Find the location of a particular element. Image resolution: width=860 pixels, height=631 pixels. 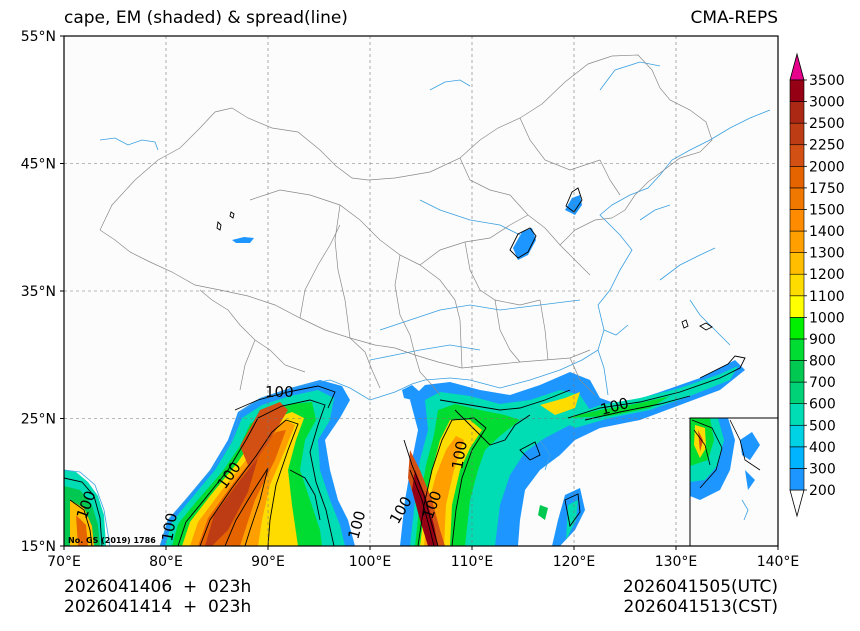

cape-shading-west is located at coordinates (85, 508).